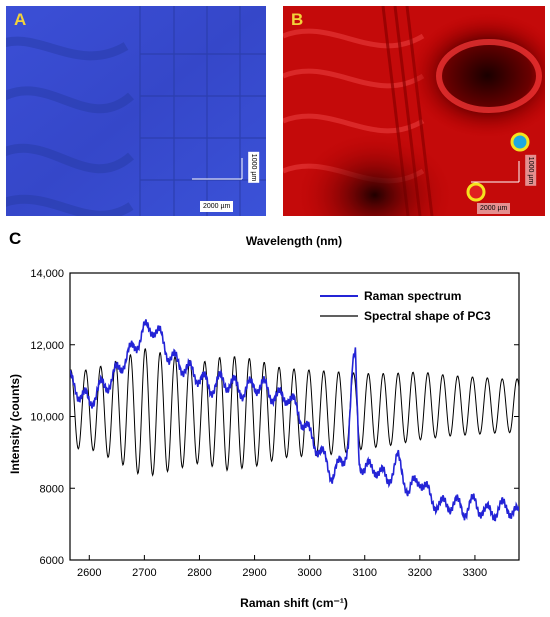  What do you see at coordinates (531, 170) in the screenshot?
I see `panel-b-scalebar-vertical-label: 1000 µm` at bounding box center [531, 170].